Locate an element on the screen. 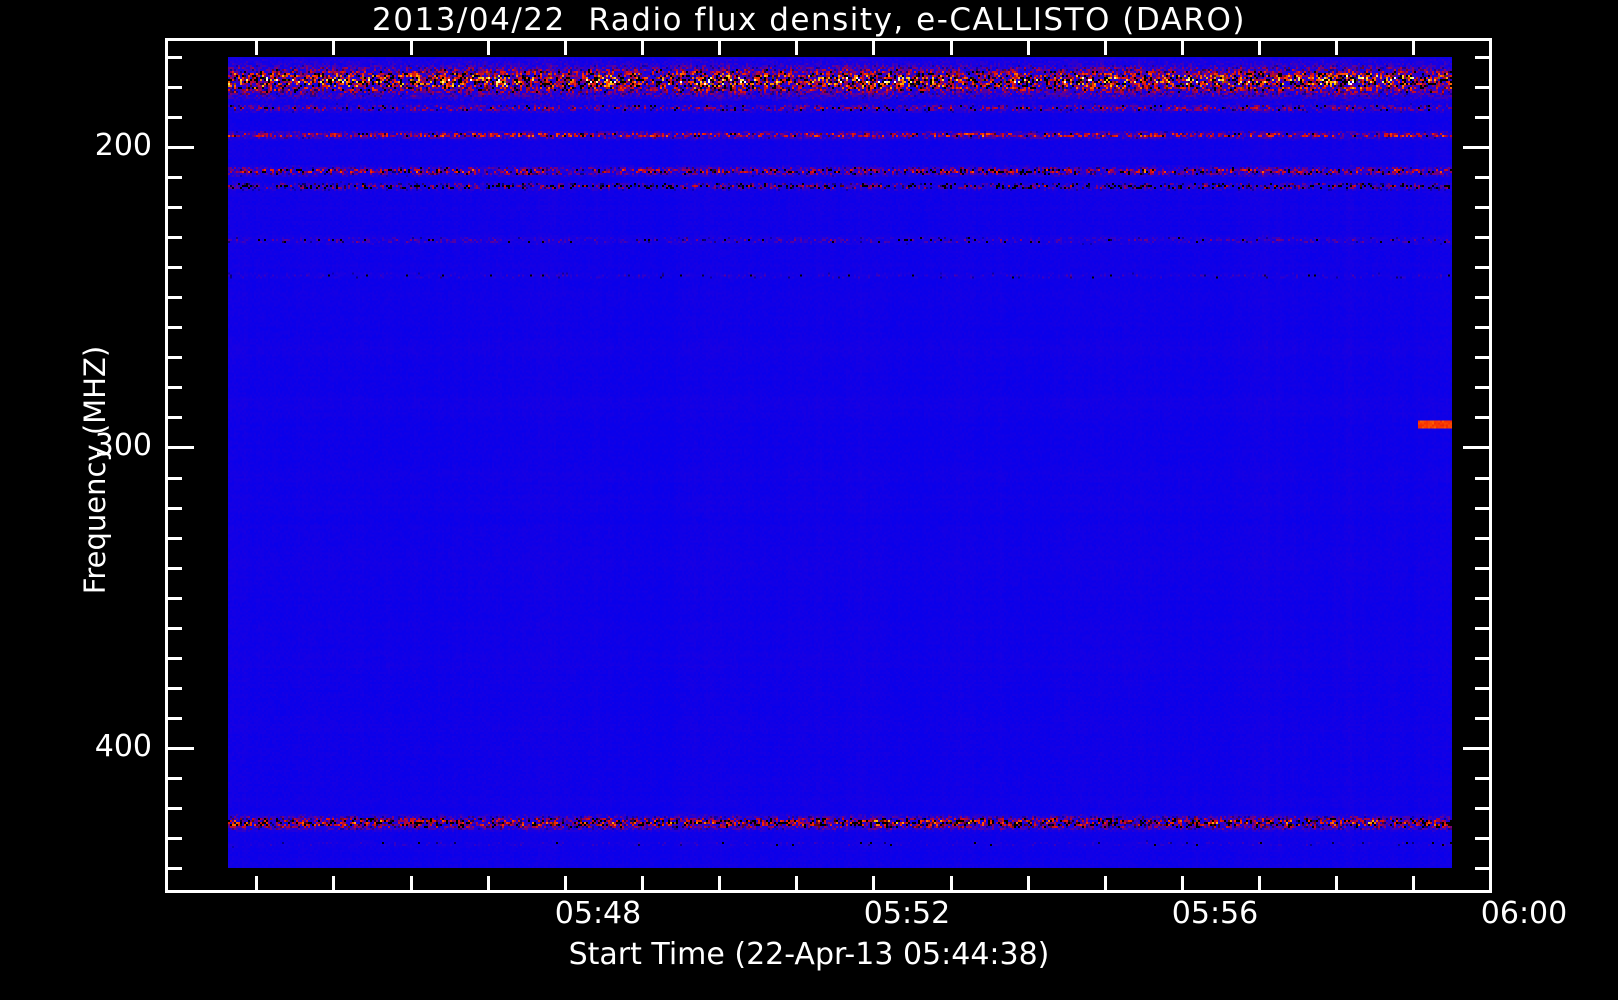 The width and height of the screenshot is (1618, 1000). y-axis-title: Frequency (MHZ) is located at coordinates (95, 470).